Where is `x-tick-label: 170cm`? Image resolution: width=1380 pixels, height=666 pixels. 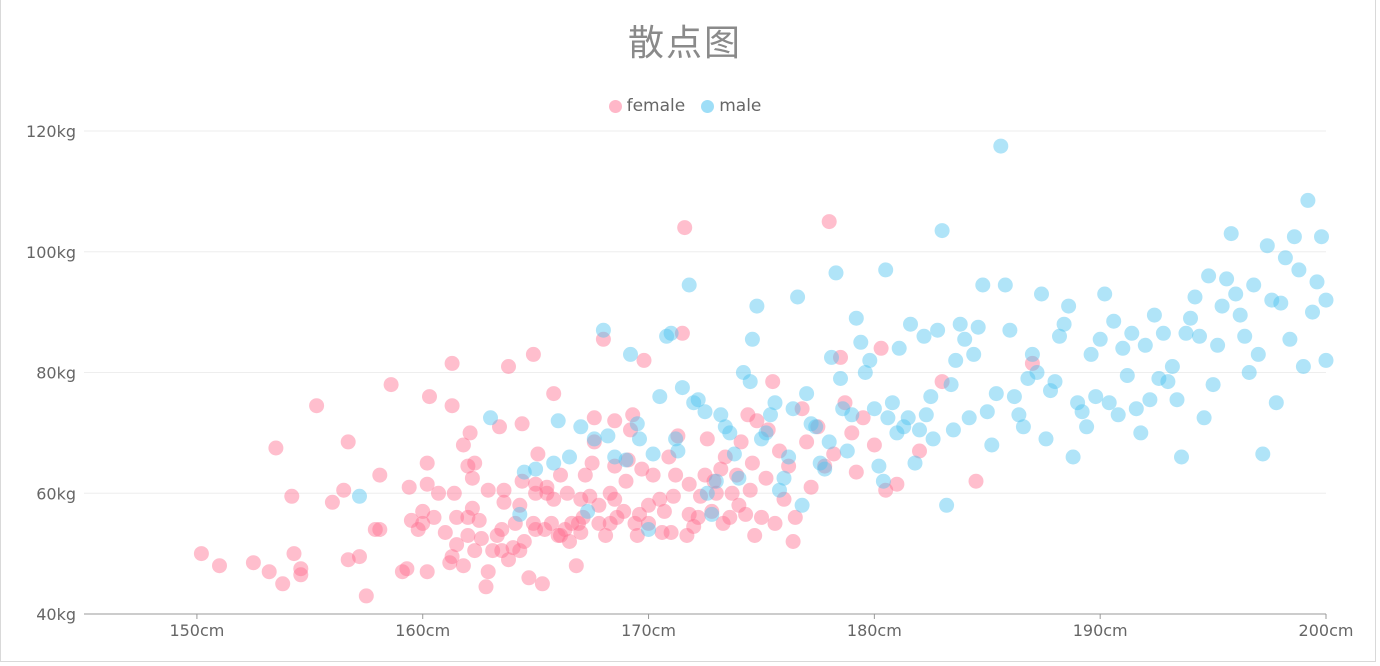 x-tick-label: 170cm is located at coordinates (648, 630).